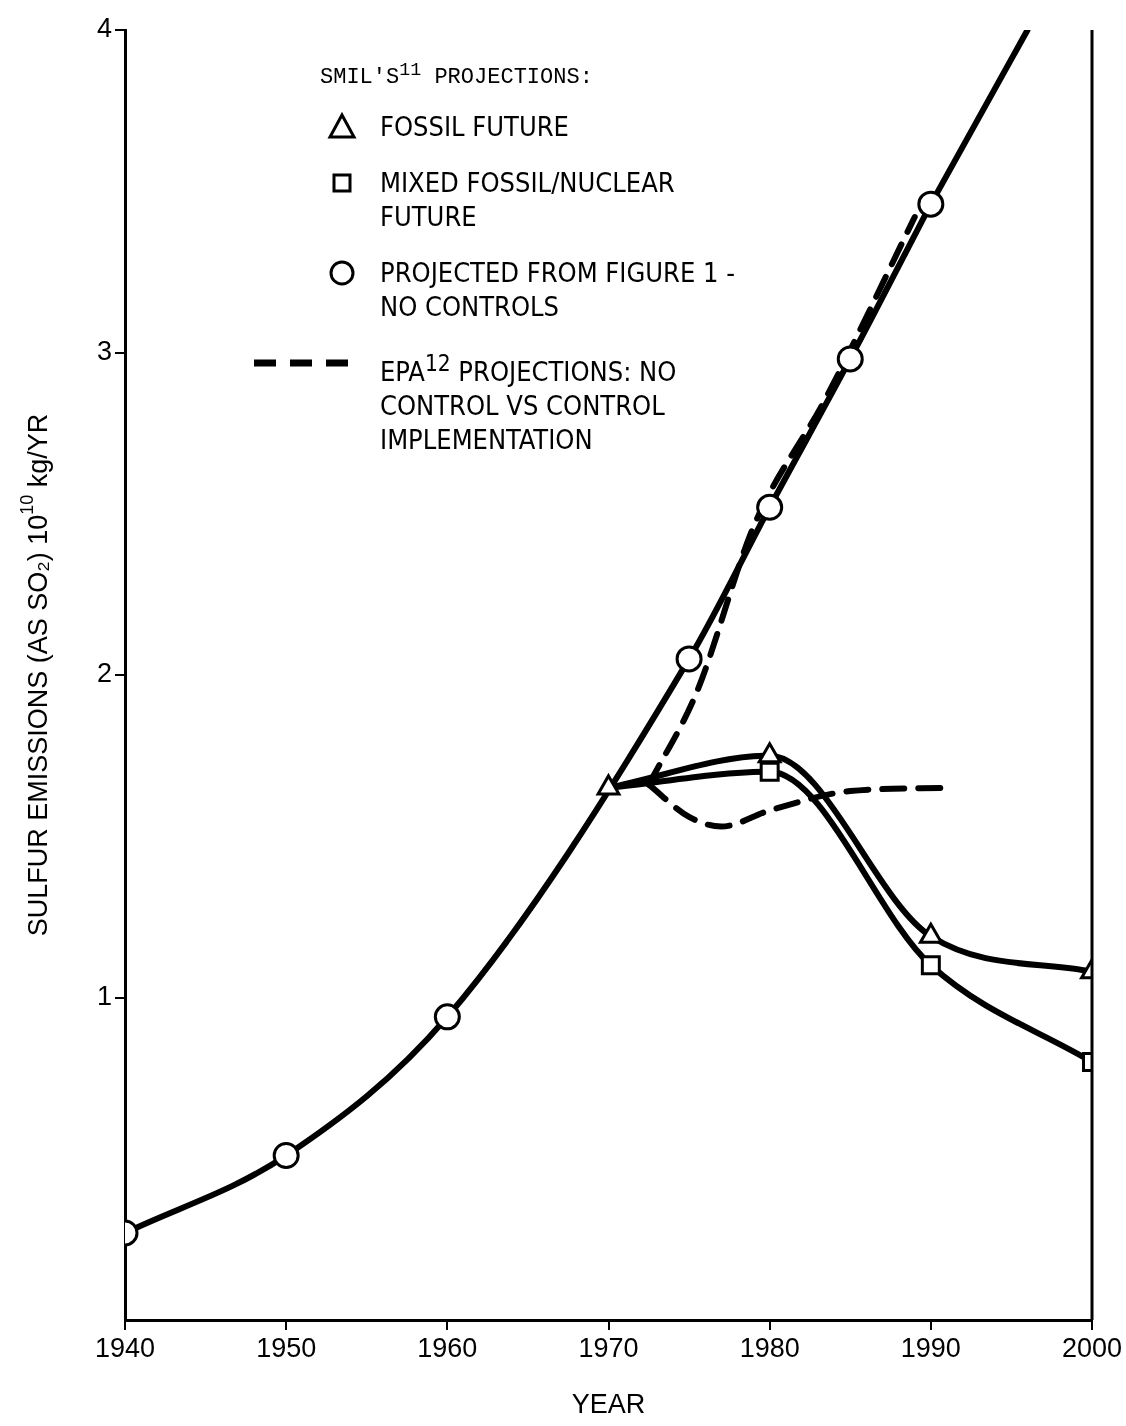 This screenshot has width=1126, height=1426. I want to click on legend-title: SMIL'S$^{11}$ PROJECTIONS:, so click(457, 75).